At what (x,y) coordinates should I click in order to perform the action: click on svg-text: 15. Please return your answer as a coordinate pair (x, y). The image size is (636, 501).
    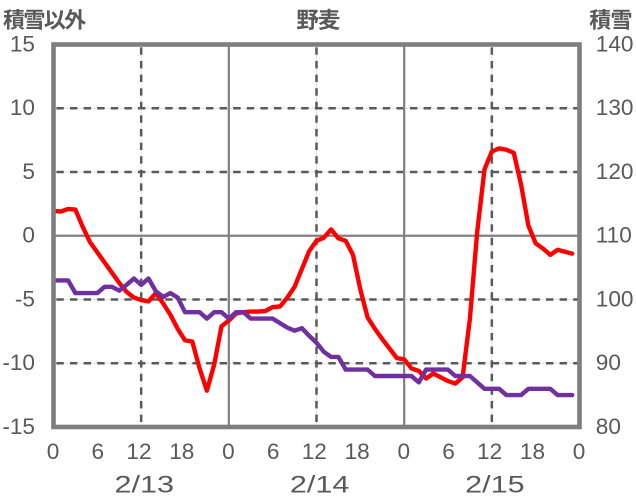
    Looking at the image, I should click on (22, 43).